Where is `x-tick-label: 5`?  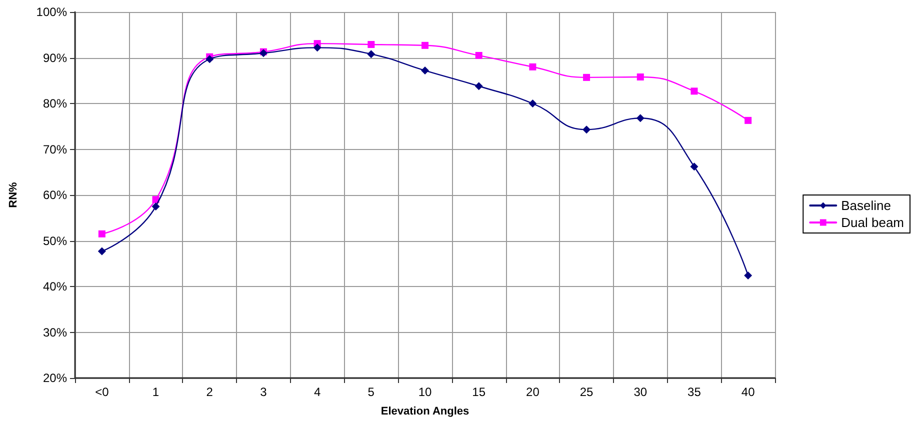
x-tick-label: 5 is located at coordinates (371, 392).